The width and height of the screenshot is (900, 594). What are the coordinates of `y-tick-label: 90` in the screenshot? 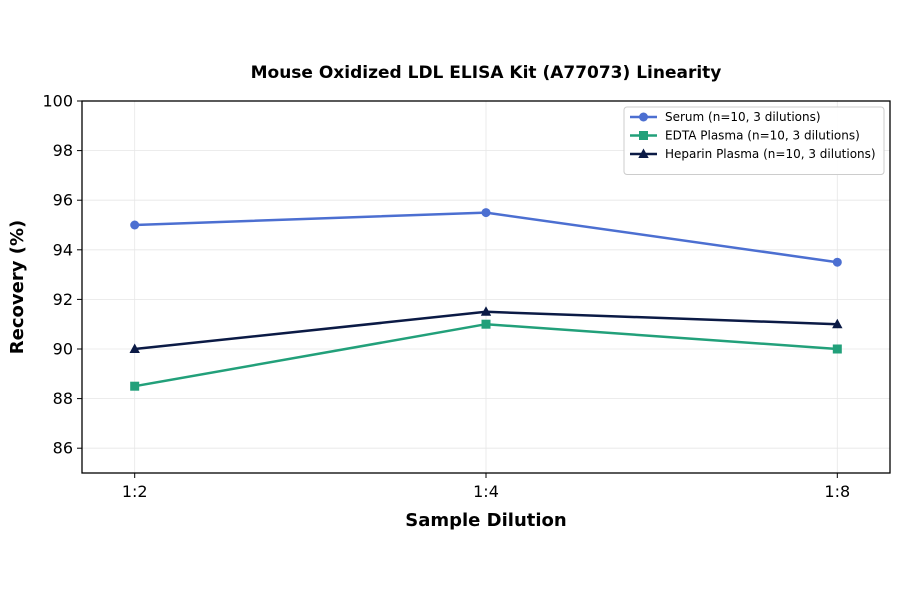 It's located at (63, 349).